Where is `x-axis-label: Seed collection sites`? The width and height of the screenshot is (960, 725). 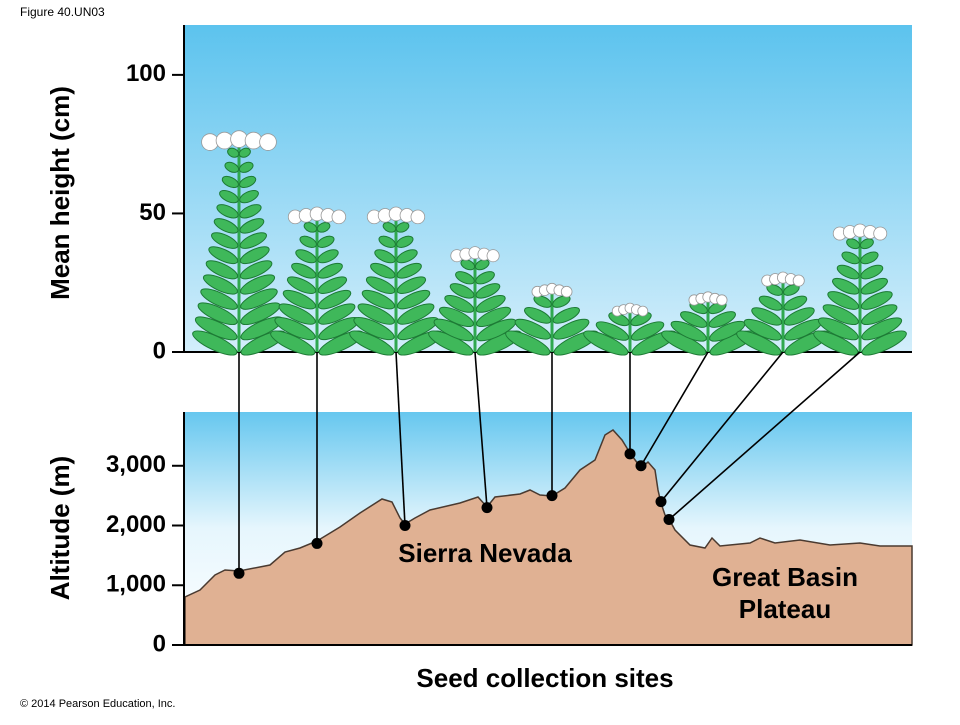 x-axis-label: Seed collection sites is located at coordinates (544, 678).